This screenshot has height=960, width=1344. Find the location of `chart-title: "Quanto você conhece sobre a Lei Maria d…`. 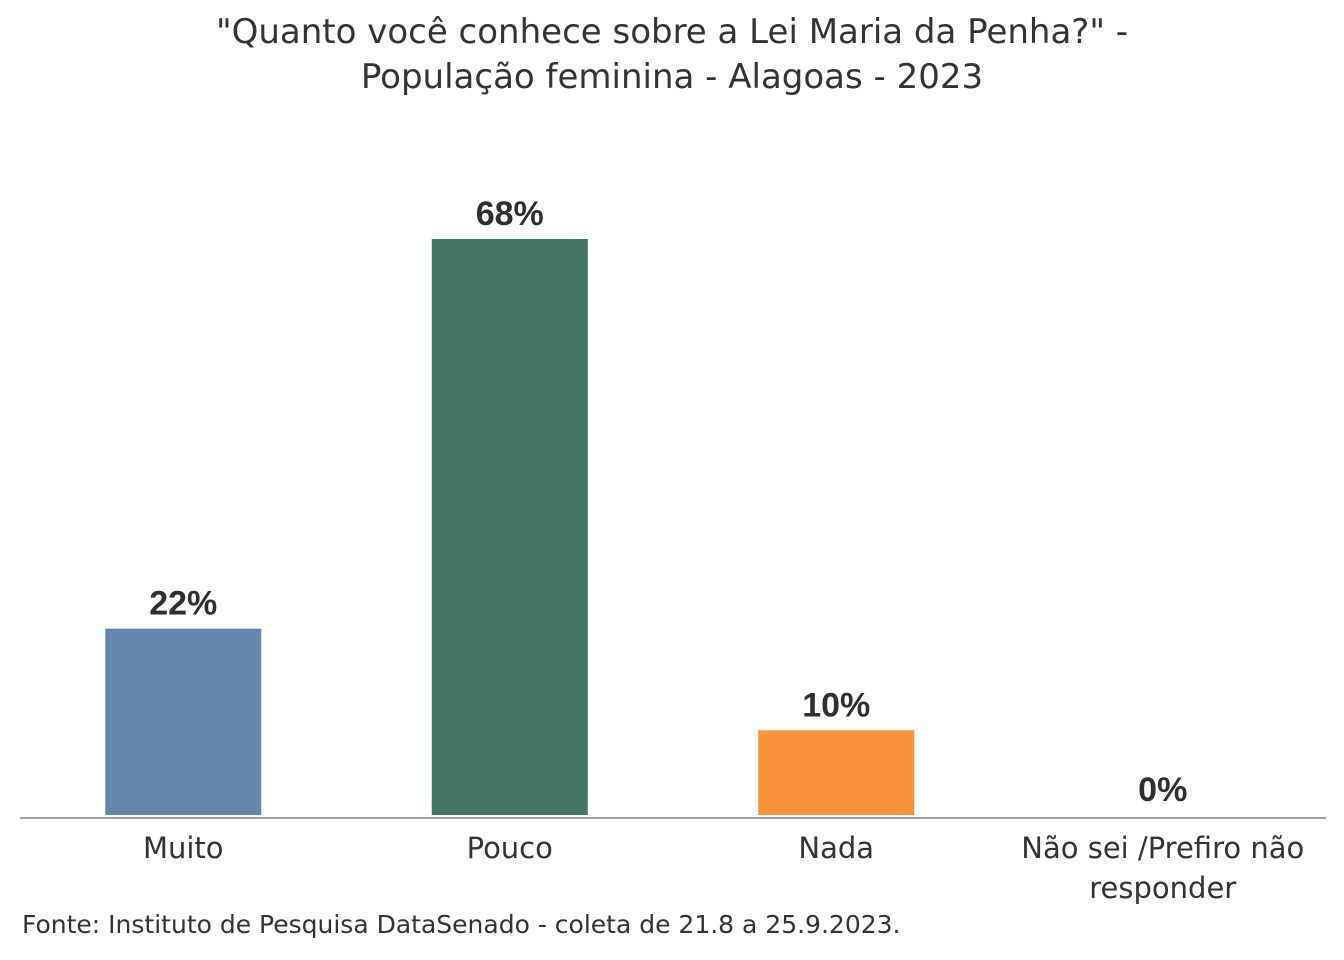

chart-title: "Quanto você conhece sobre a Lei Maria d… is located at coordinates (672, 55).